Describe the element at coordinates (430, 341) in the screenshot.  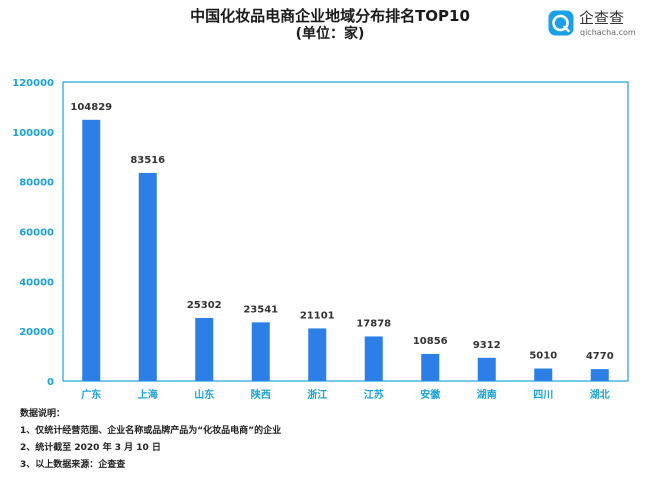
I see `data-label: 10856` at that location.